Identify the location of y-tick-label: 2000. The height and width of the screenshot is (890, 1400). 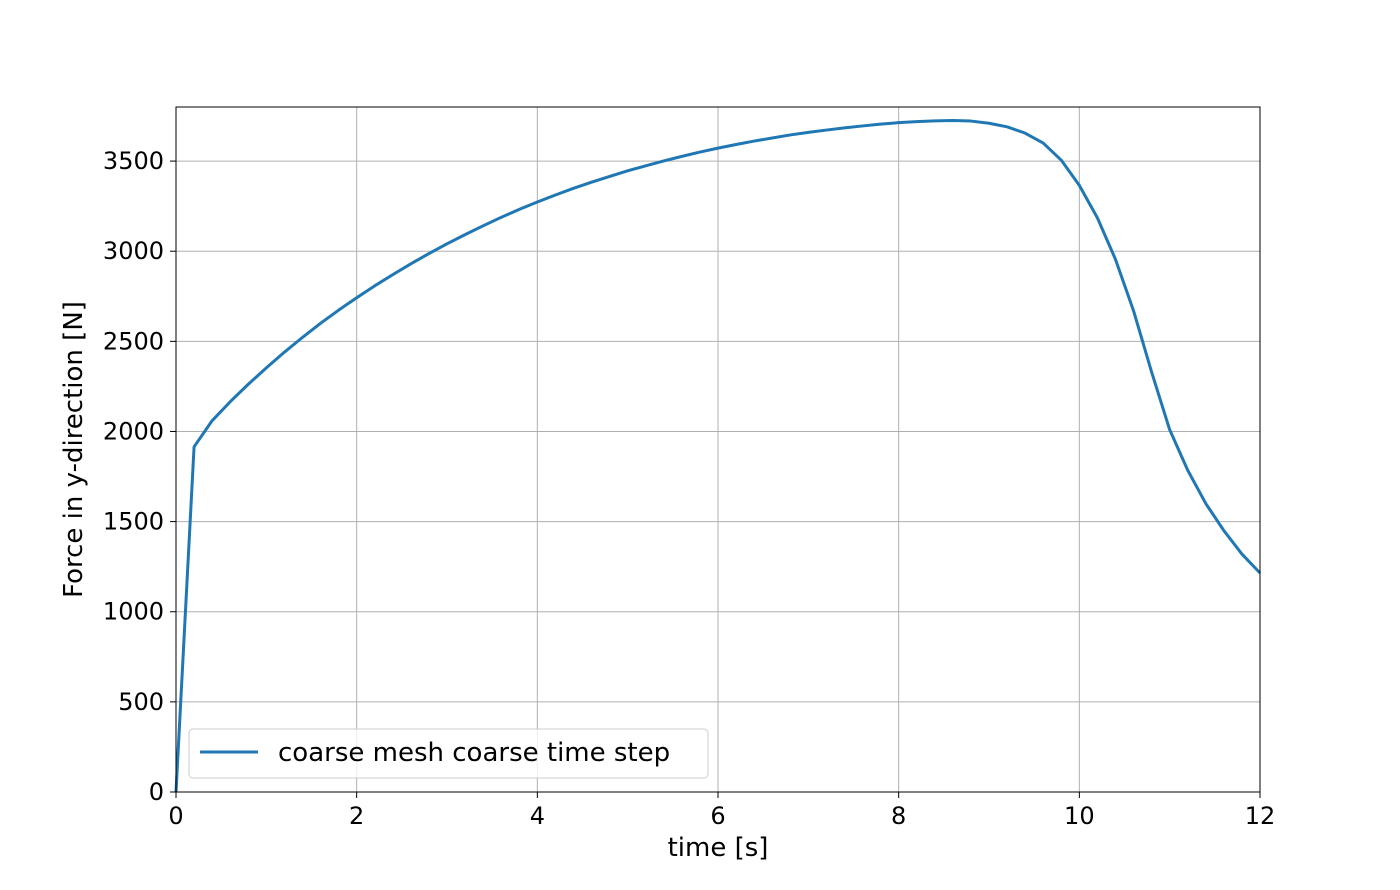
(133, 431).